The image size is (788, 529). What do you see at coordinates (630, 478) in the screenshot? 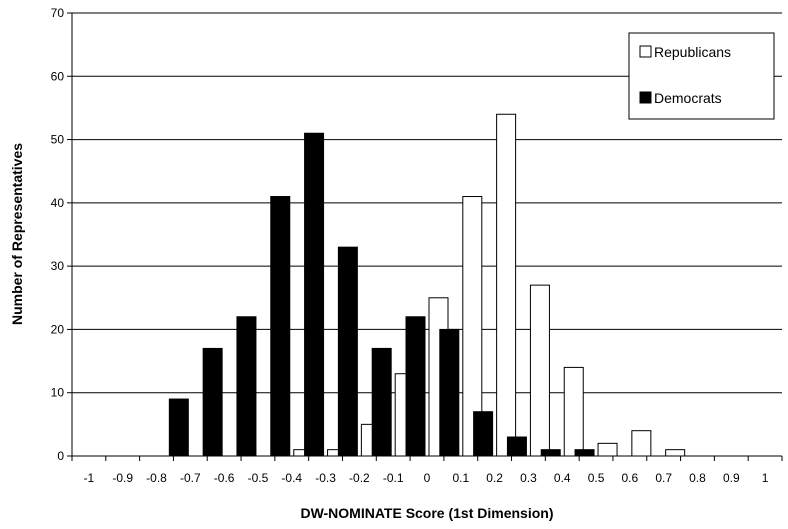
I see `x-tick-label: 0.6` at bounding box center [630, 478].